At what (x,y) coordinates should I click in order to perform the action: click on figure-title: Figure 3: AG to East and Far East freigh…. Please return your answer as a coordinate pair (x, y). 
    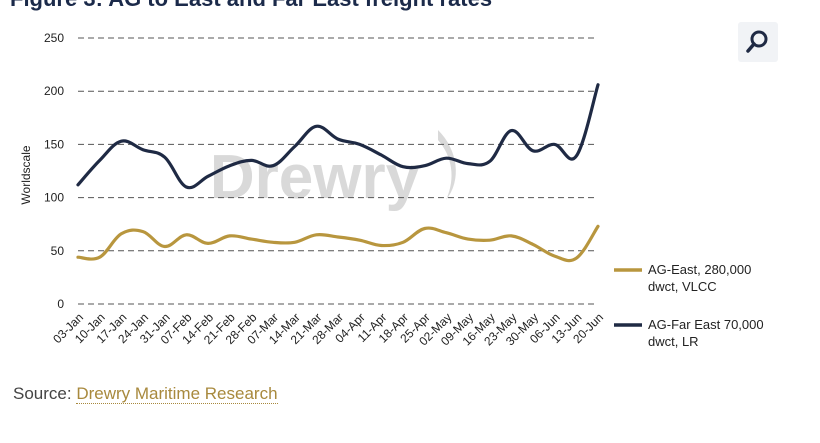
    Looking at the image, I should click on (251, 6).